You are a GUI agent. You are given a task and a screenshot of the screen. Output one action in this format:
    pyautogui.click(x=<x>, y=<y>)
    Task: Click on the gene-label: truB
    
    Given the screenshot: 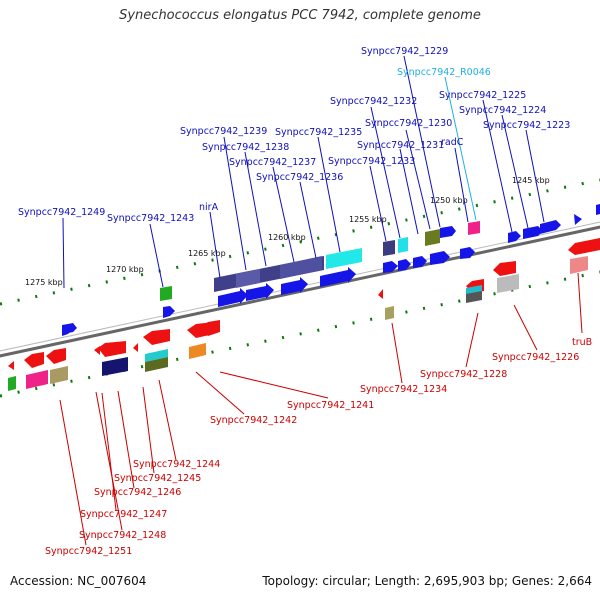 What is the action you would take?
    pyautogui.click(x=582, y=342)
    